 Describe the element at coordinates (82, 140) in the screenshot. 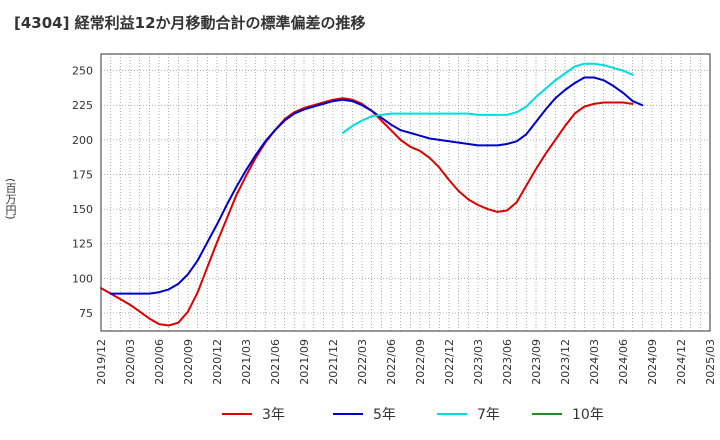

I see `y-tick-label: 200` at that location.